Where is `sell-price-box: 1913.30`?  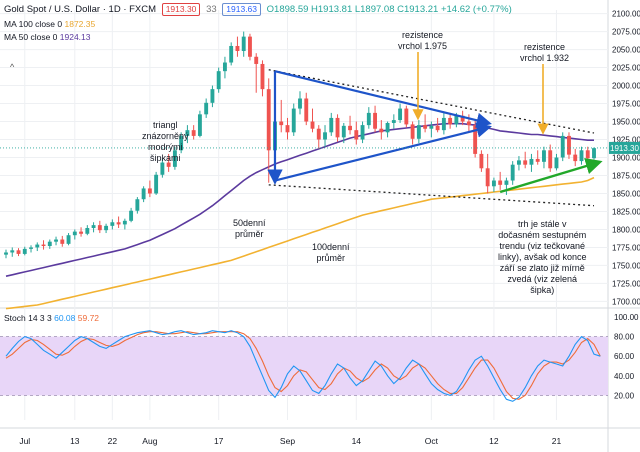 sell-price-box: 1913.30 is located at coordinates (181, 9).